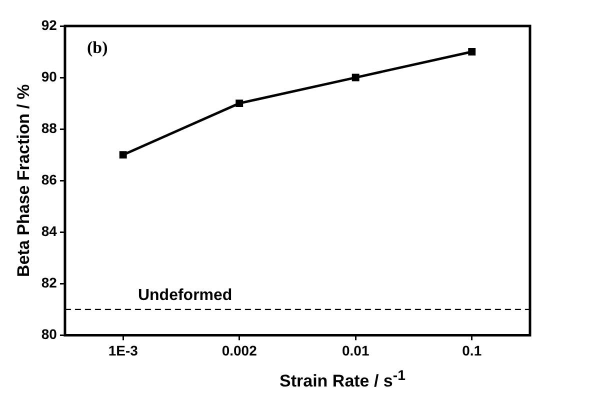 This screenshot has width=605, height=413. I want to click on y-tick-label: 82, so click(49, 282).